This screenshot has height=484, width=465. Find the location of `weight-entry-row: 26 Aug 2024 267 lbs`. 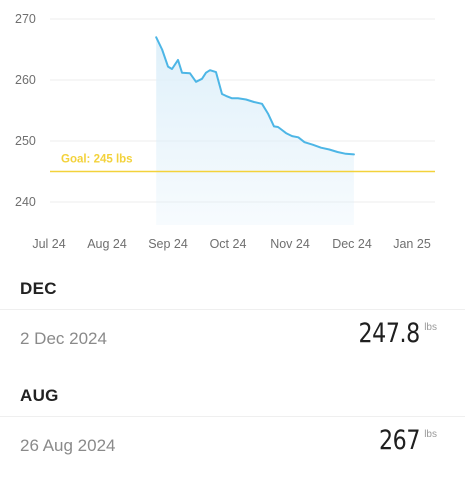

weight-entry-row: 26 Aug 2024 267 lbs is located at coordinates (232, 445).